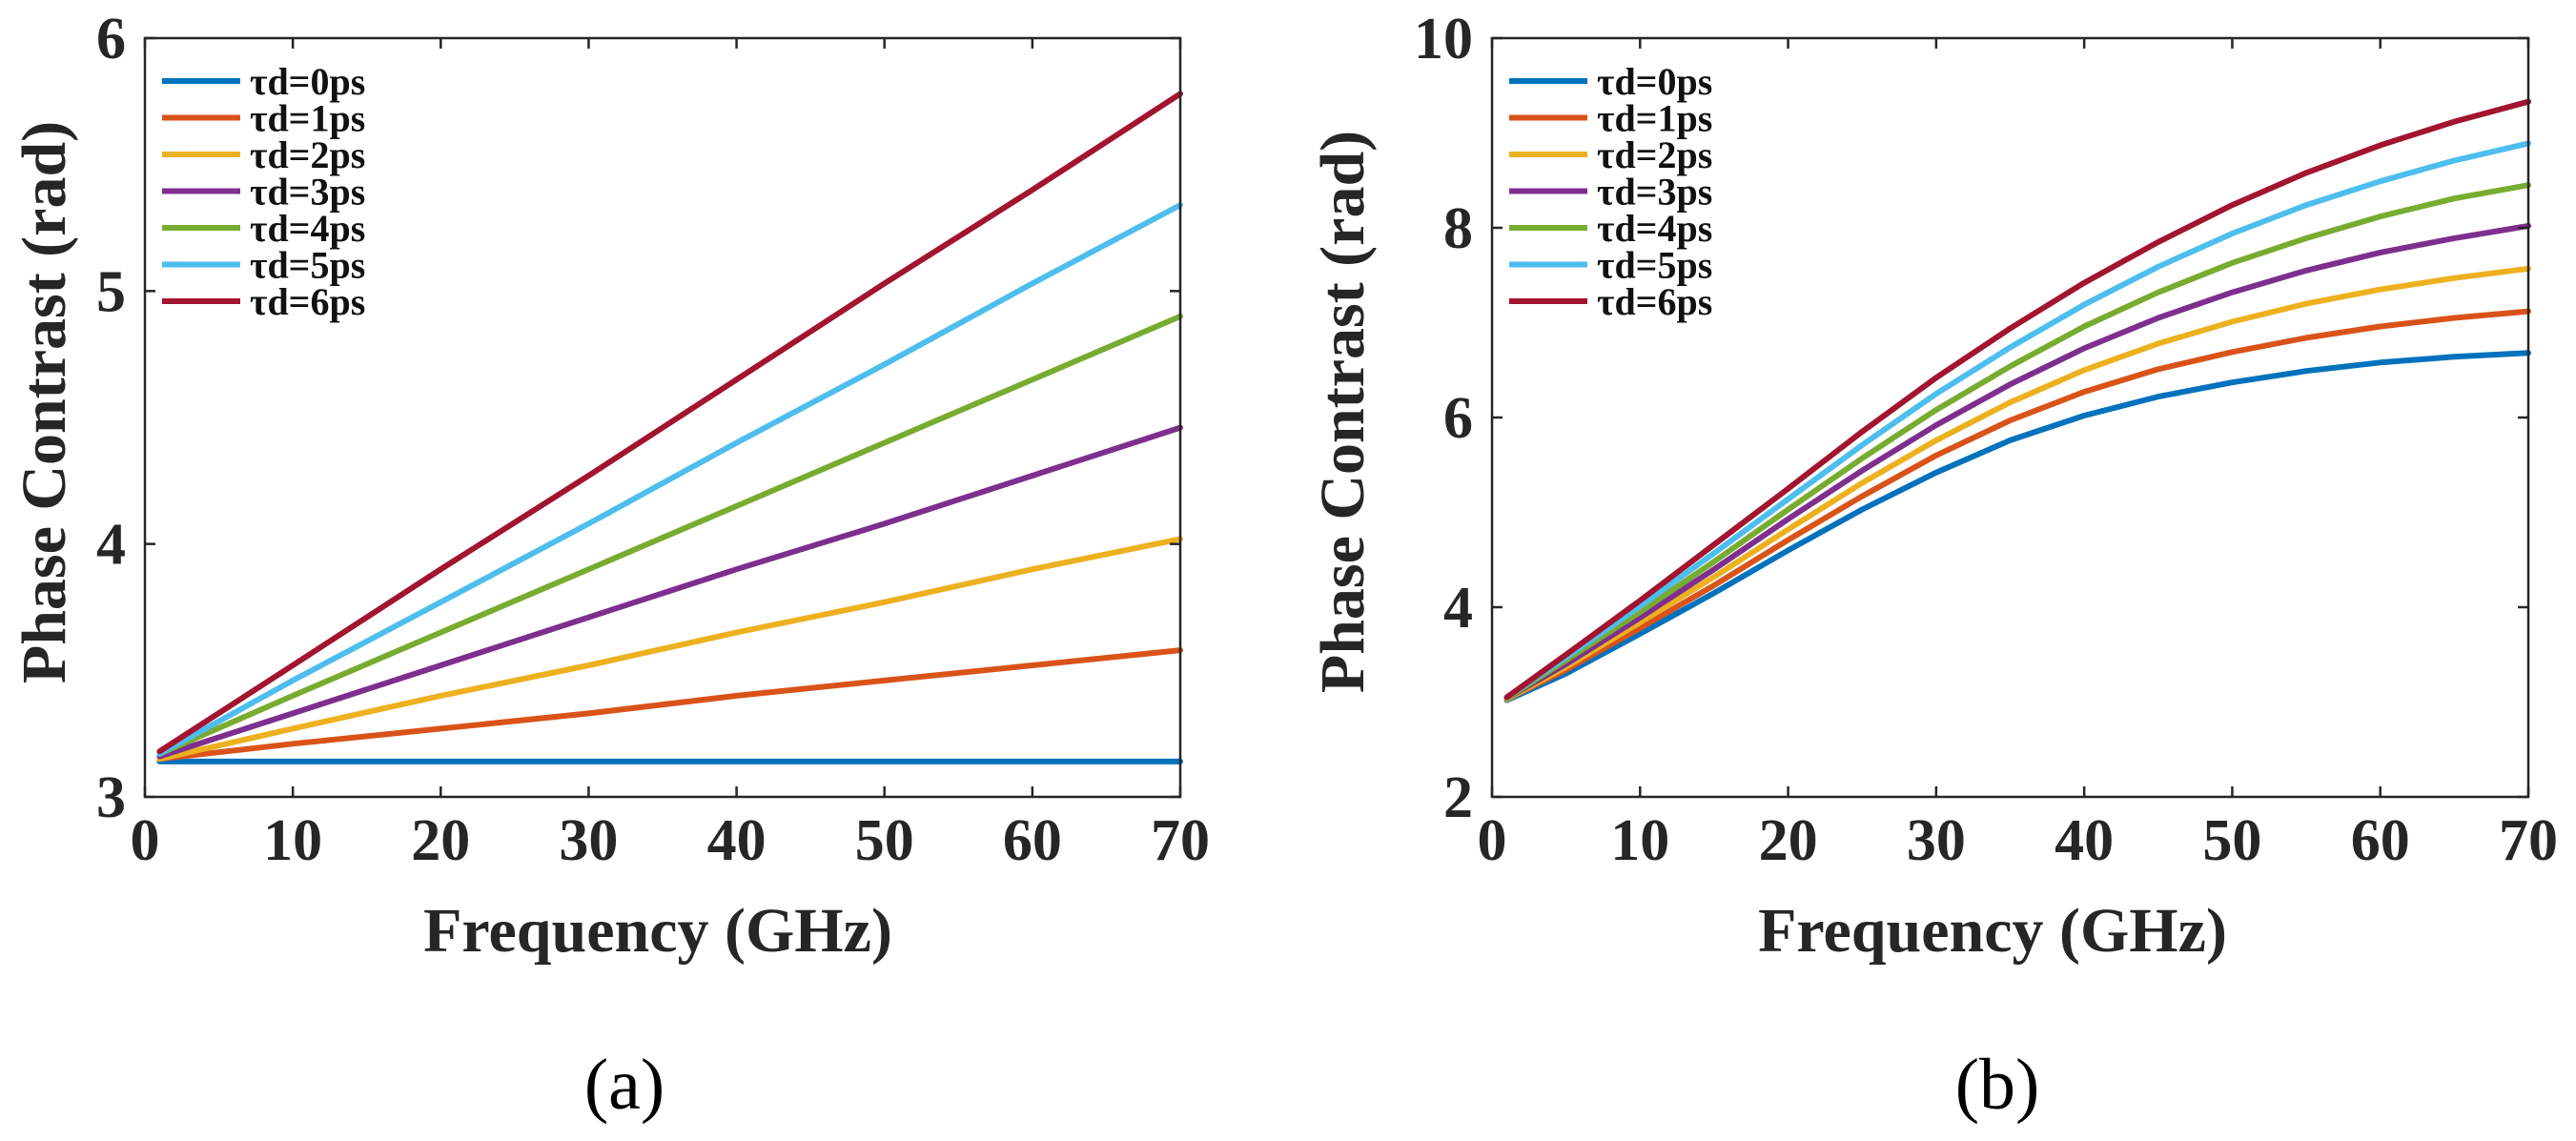 The image size is (2576, 1141). Describe the element at coordinates (307, 228) in the screenshot. I see `legend-label-a-4: τd=4ps` at that location.